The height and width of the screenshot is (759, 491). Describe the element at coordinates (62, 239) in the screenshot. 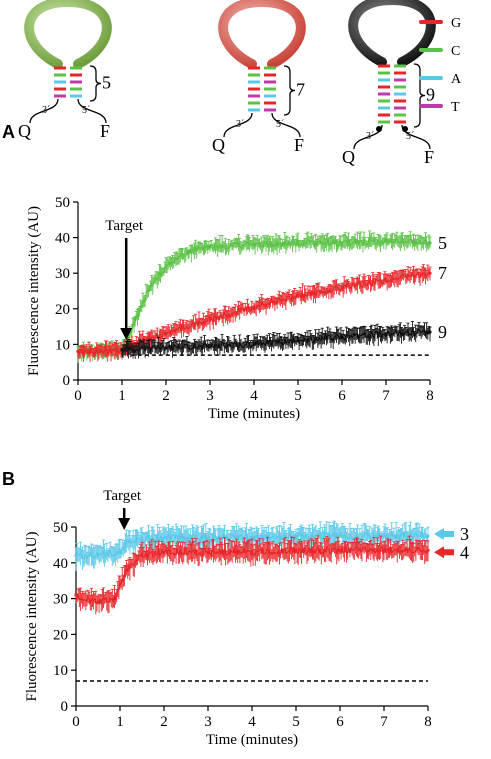

I see `y-tick-label: 40` at that location.